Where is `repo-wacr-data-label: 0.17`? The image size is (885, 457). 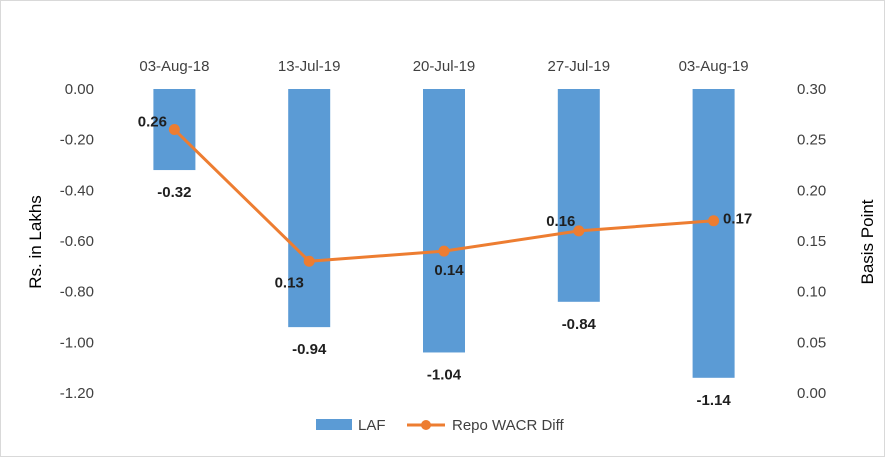 repo-wacr-data-label: 0.17 is located at coordinates (737, 219).